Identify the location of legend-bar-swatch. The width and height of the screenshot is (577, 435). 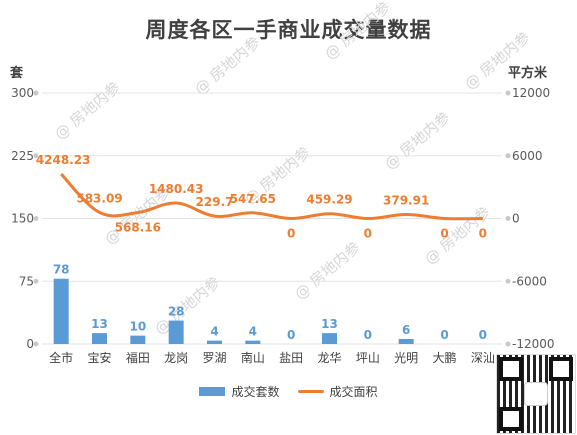
(212, 391).